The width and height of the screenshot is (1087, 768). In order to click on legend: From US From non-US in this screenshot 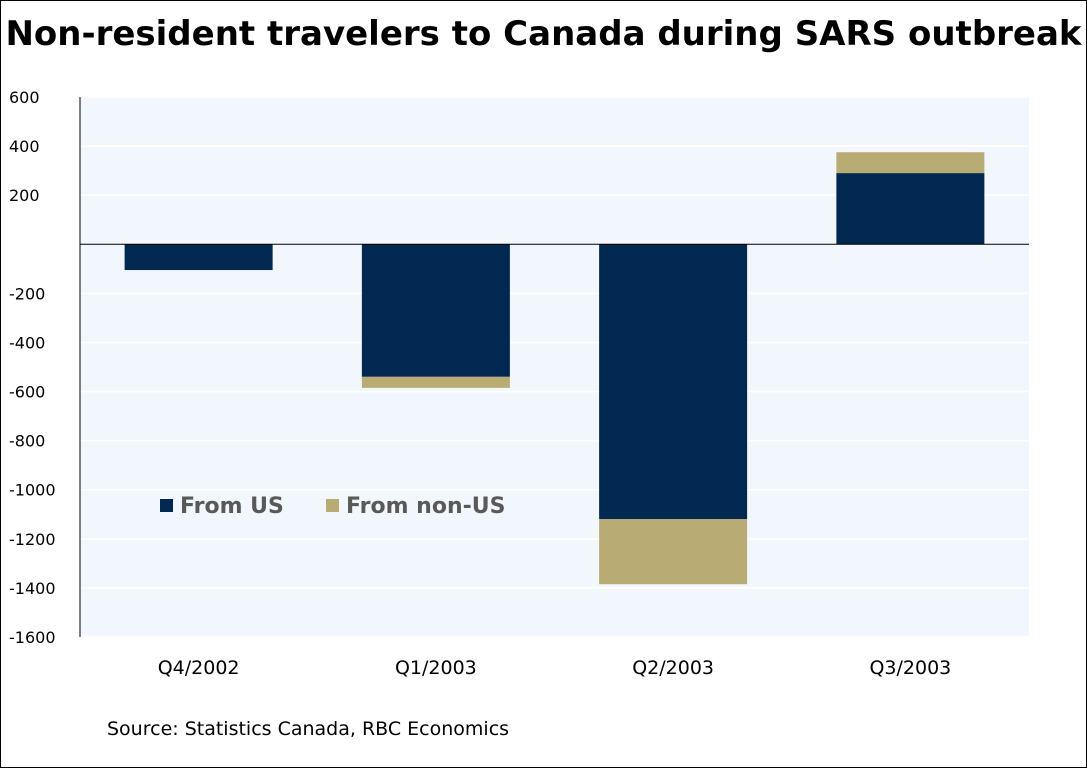, I will do `click(332, 506)`.